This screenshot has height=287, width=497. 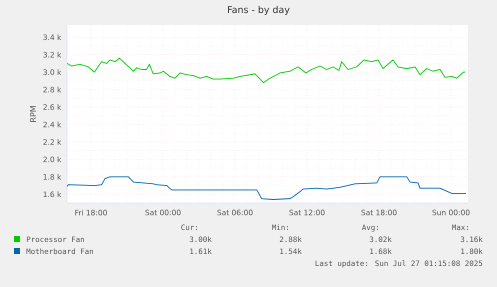 I want to click on chart-title: Fans - by day, so click(x=259, y=10).